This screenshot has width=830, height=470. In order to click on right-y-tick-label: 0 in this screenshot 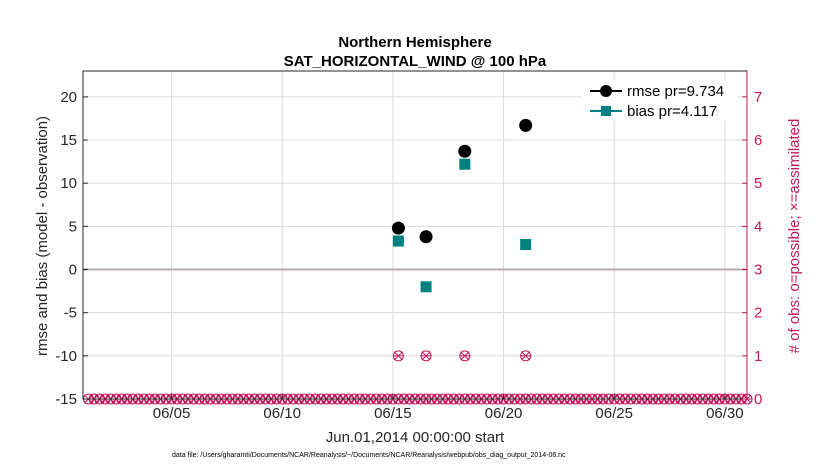, I will do `click(758, 399)`.